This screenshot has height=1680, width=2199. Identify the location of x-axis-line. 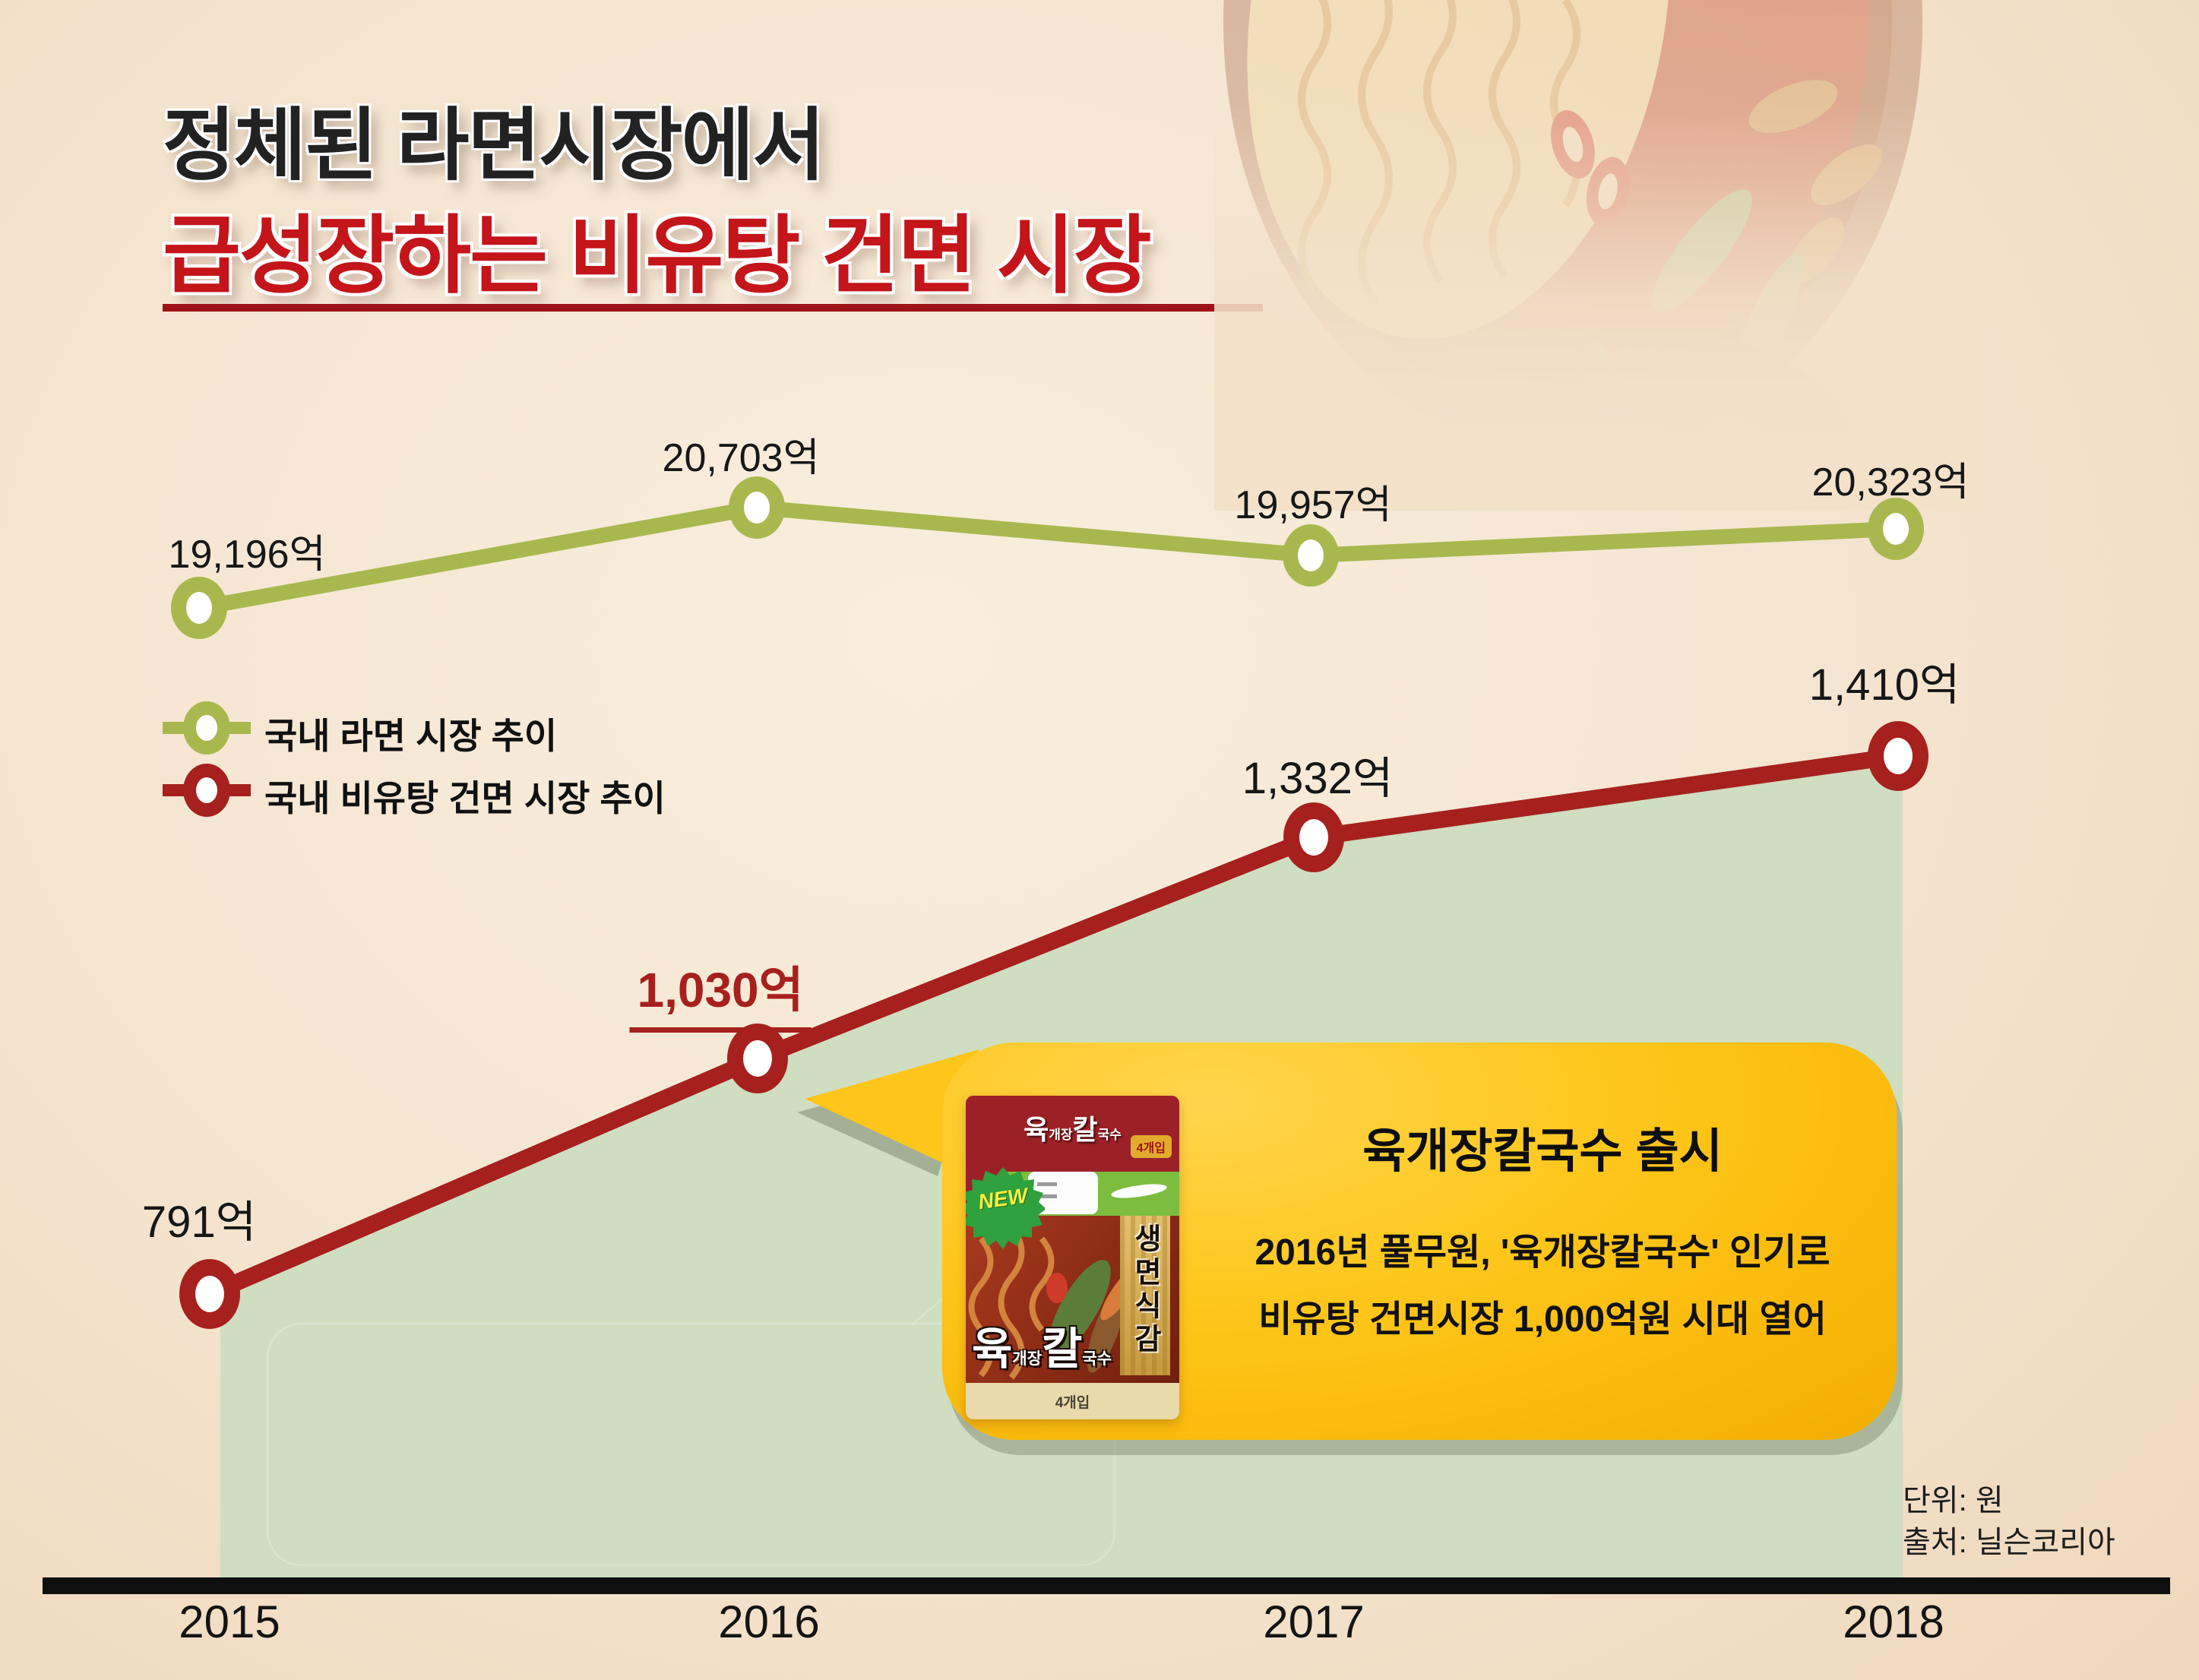
(1106, 1585).